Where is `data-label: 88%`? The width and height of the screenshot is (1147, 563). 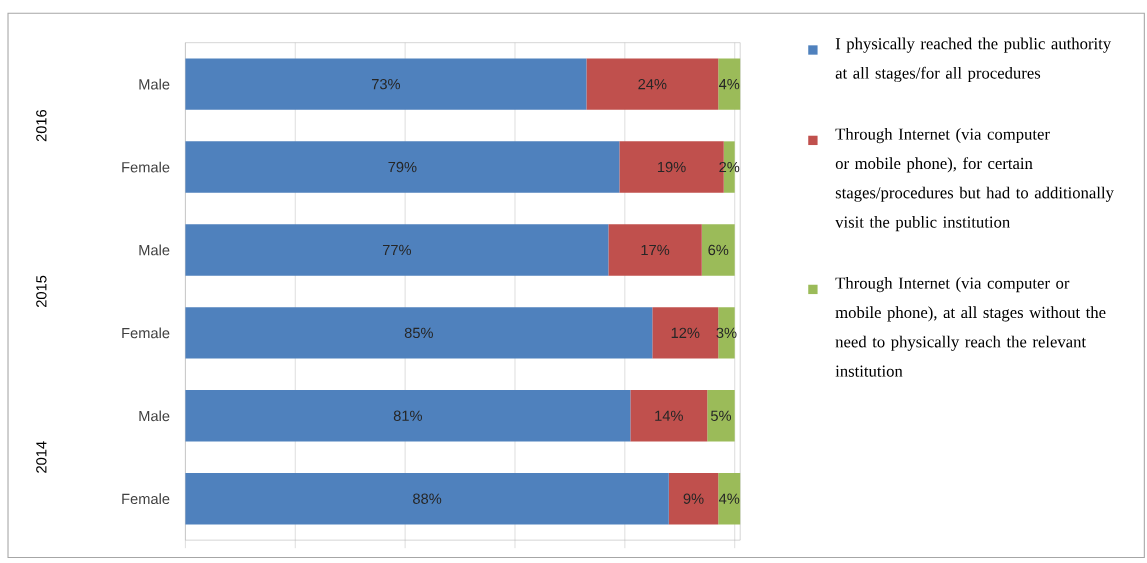
data-label: 88% is located at coordinates (427, 498).